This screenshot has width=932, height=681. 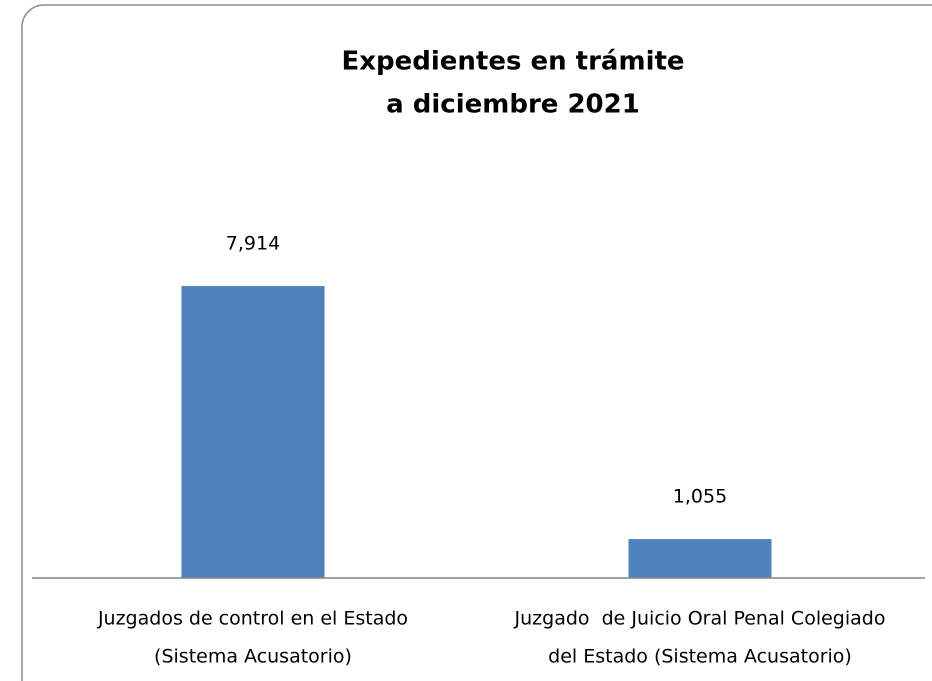 I want to click on chart-title: a diciembre 2021, so click(x=513, y=105).